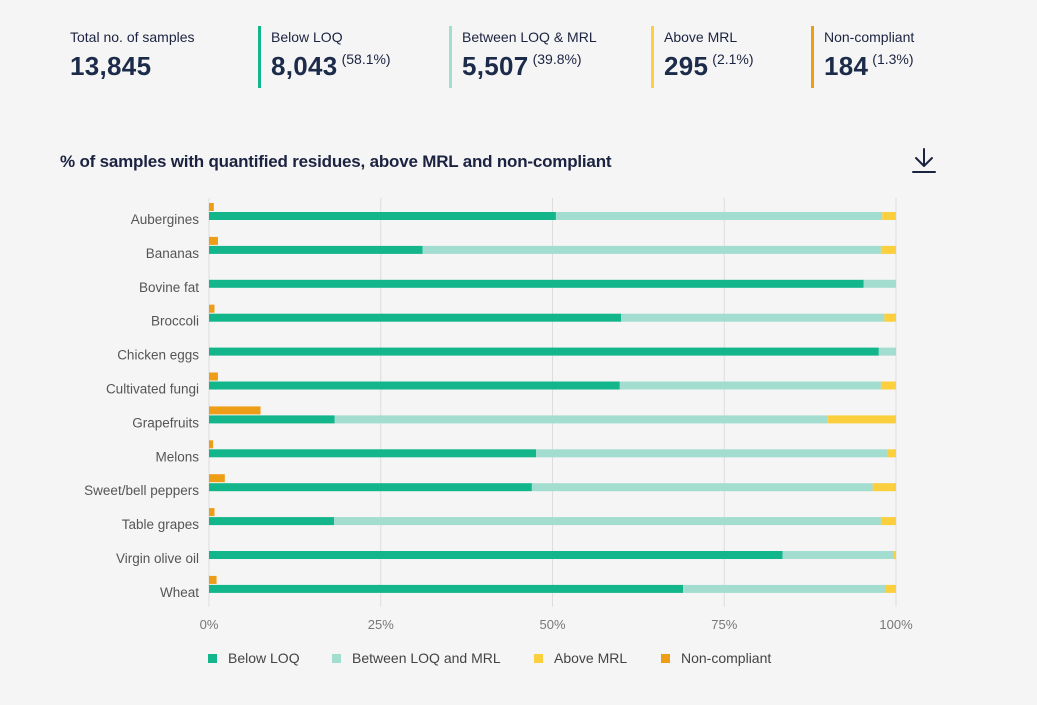 The width and height of the screenshot is (1037, 705). Describe the element at coordinates (724, 624) in the screenshot. I see `x-tick-label: 75%` at that location.